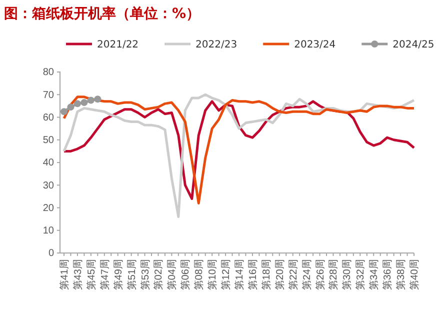 The width and height of the screenshot is (442, 334). I want to click on x-tick-label: 第26周, so click(320, 274).